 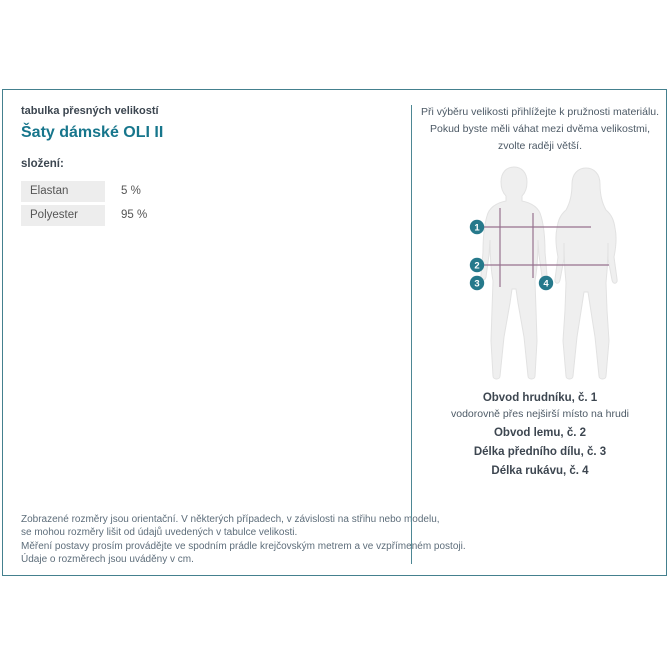 What do you see at coordinates (131, 191) in the screenshot?
I see `material-percent: 5 %` at bounding box center [131, 191].